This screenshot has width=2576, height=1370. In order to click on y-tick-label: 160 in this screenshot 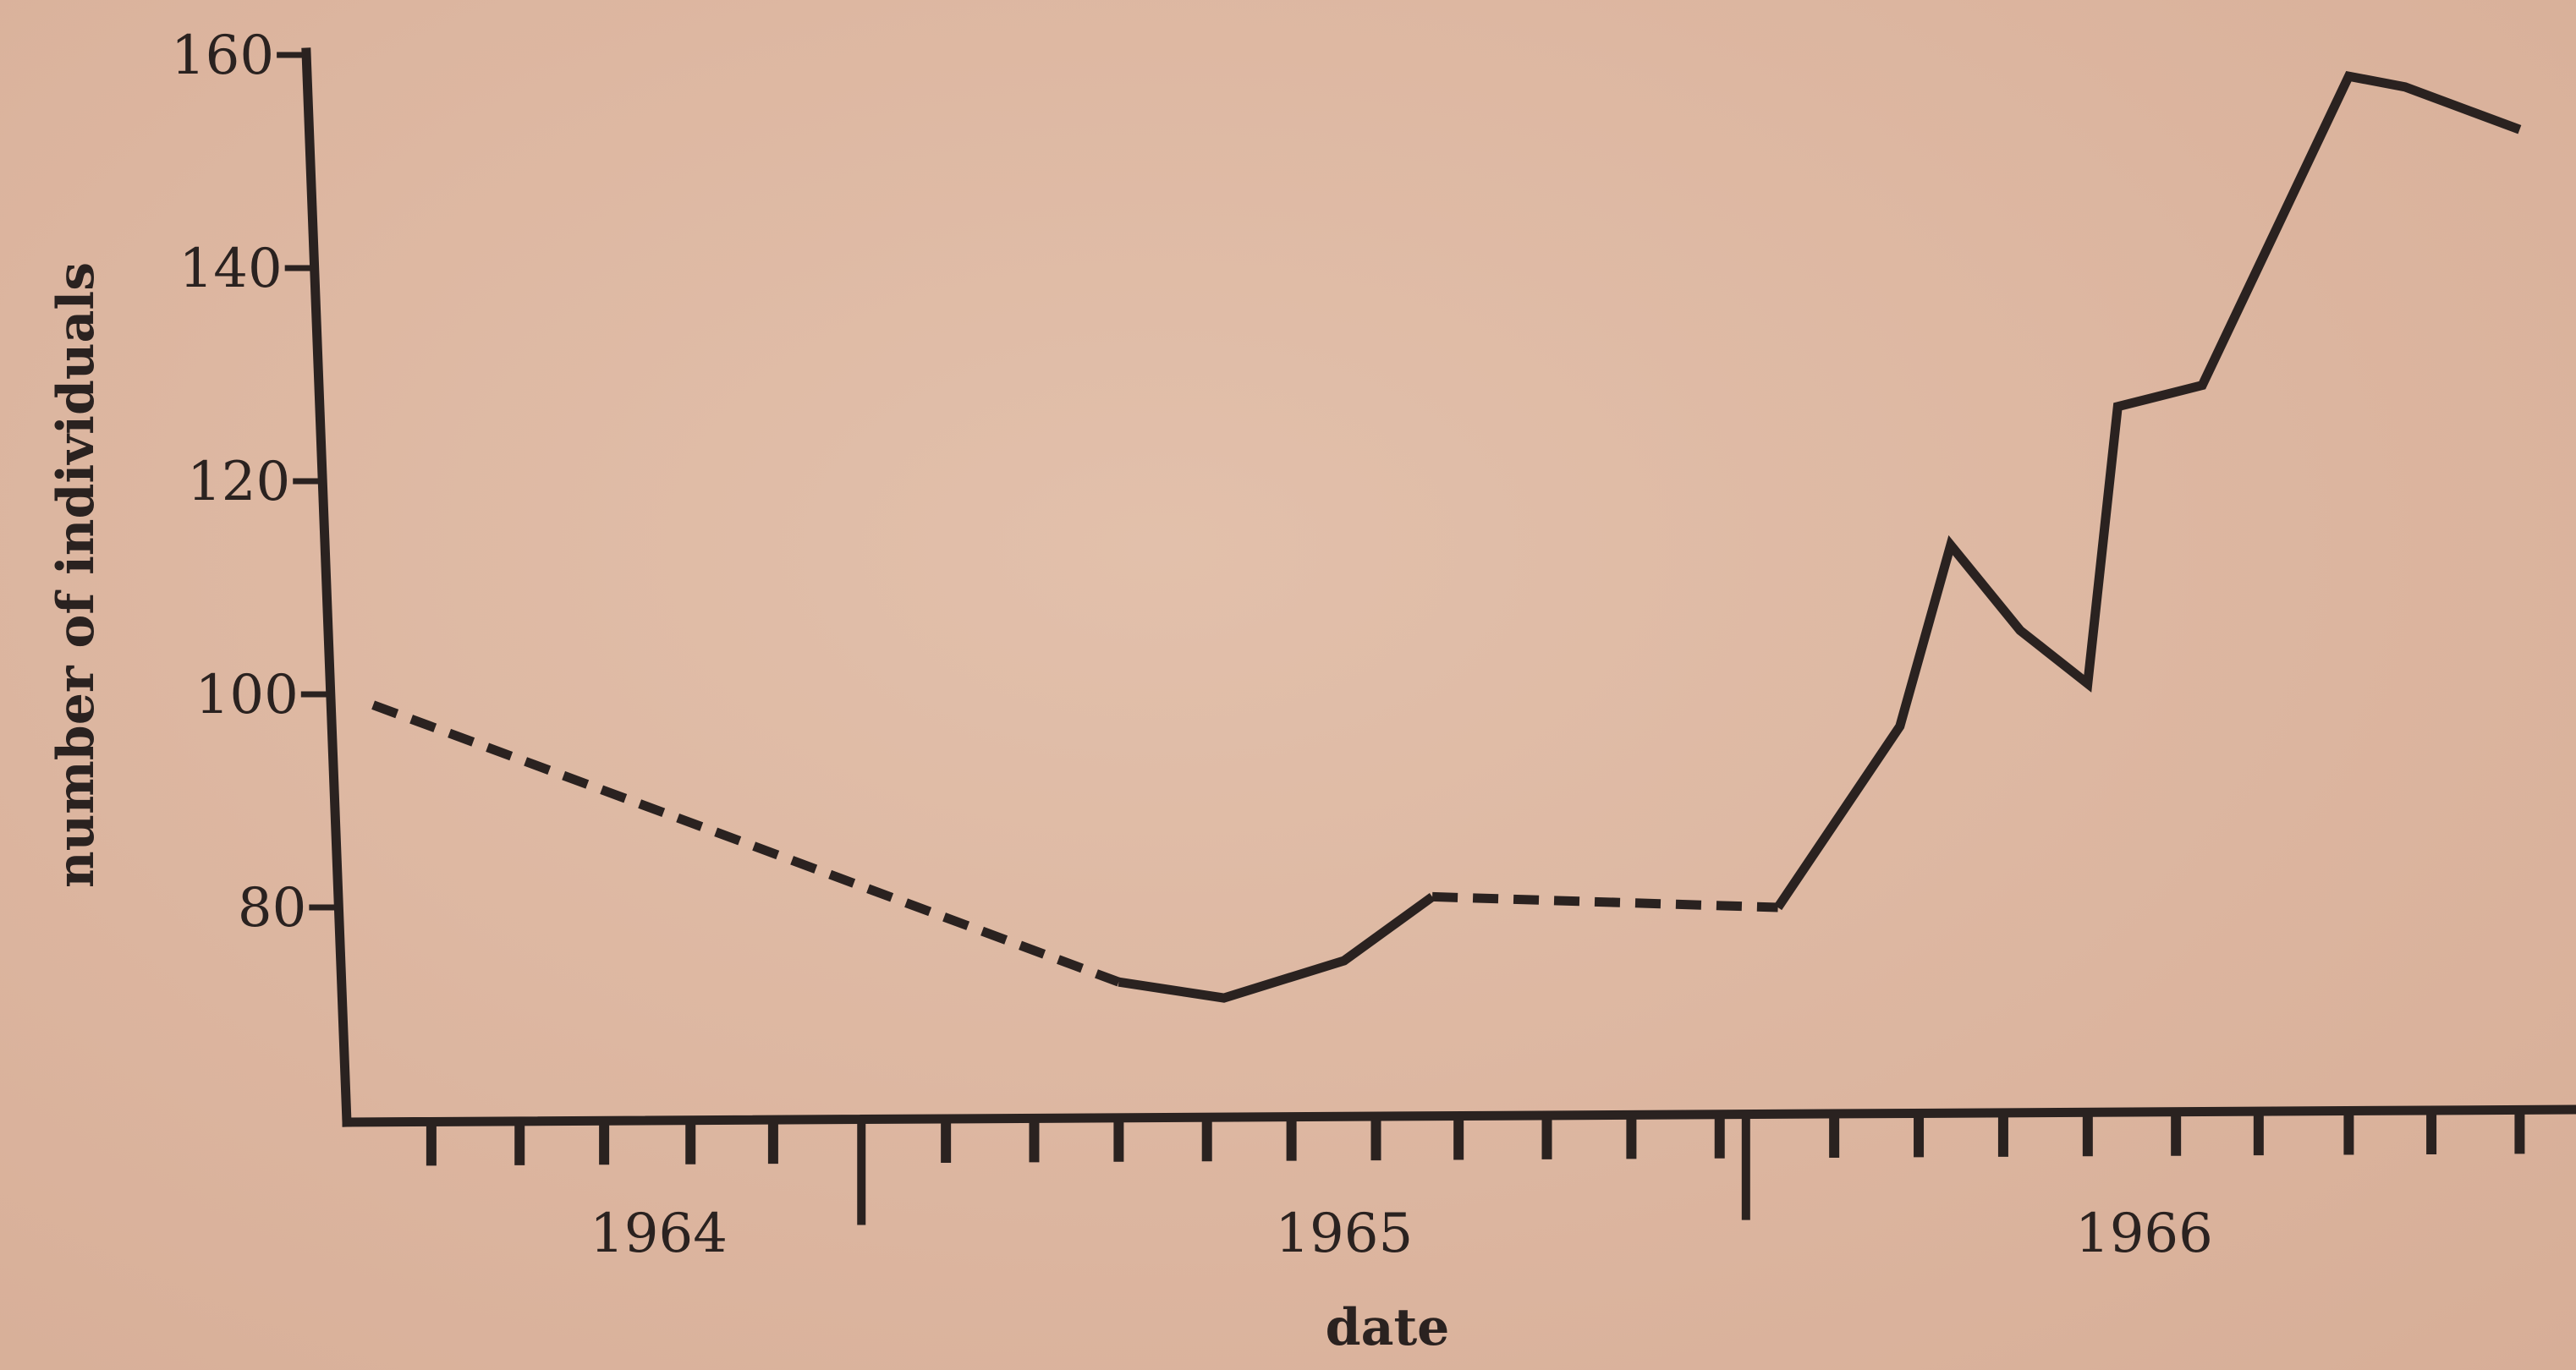, I will do `click(223, 56)`.